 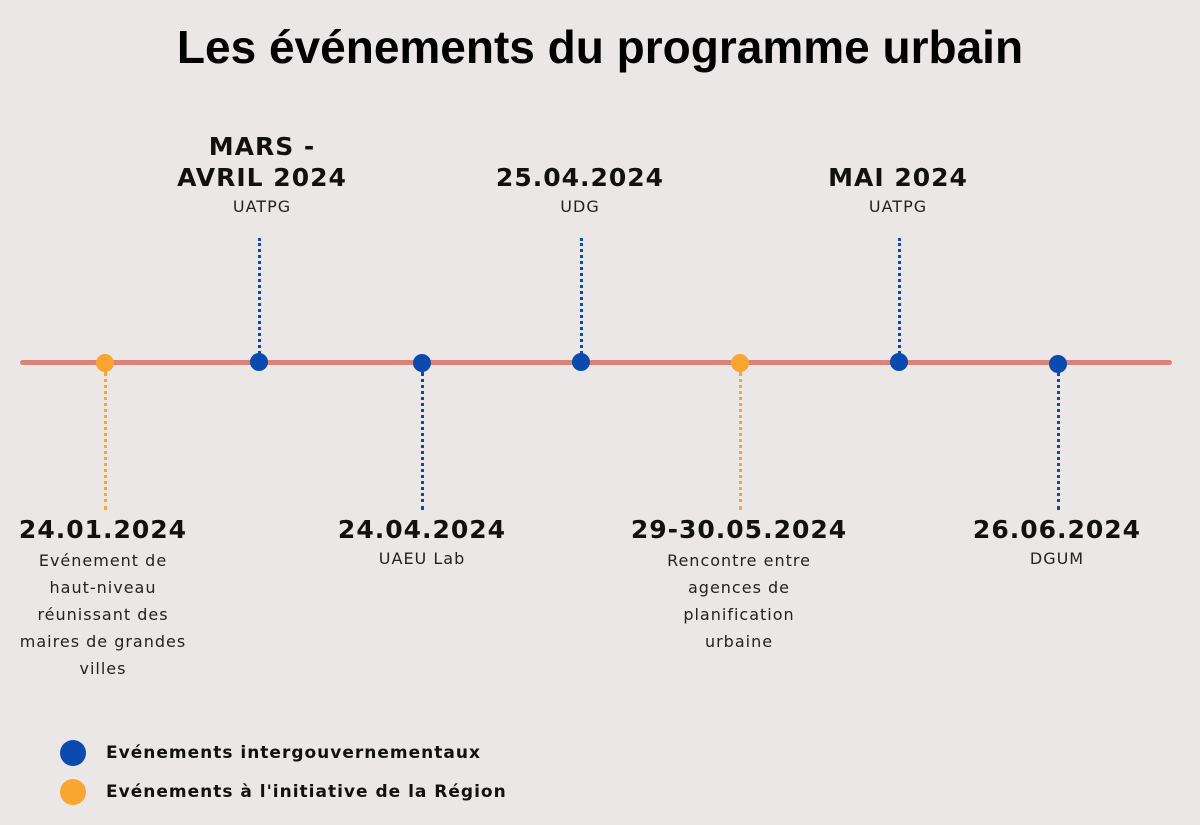 I want to click on event-date: 24.04.2024, so click(x=422, y=529).